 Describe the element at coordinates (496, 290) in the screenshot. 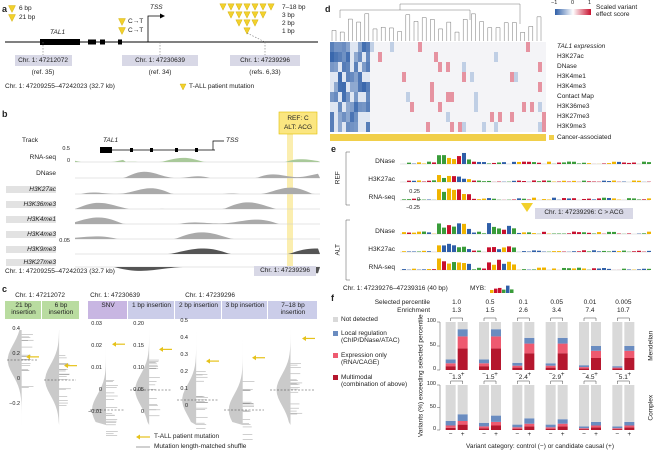

I see `motif-letter` at that location.